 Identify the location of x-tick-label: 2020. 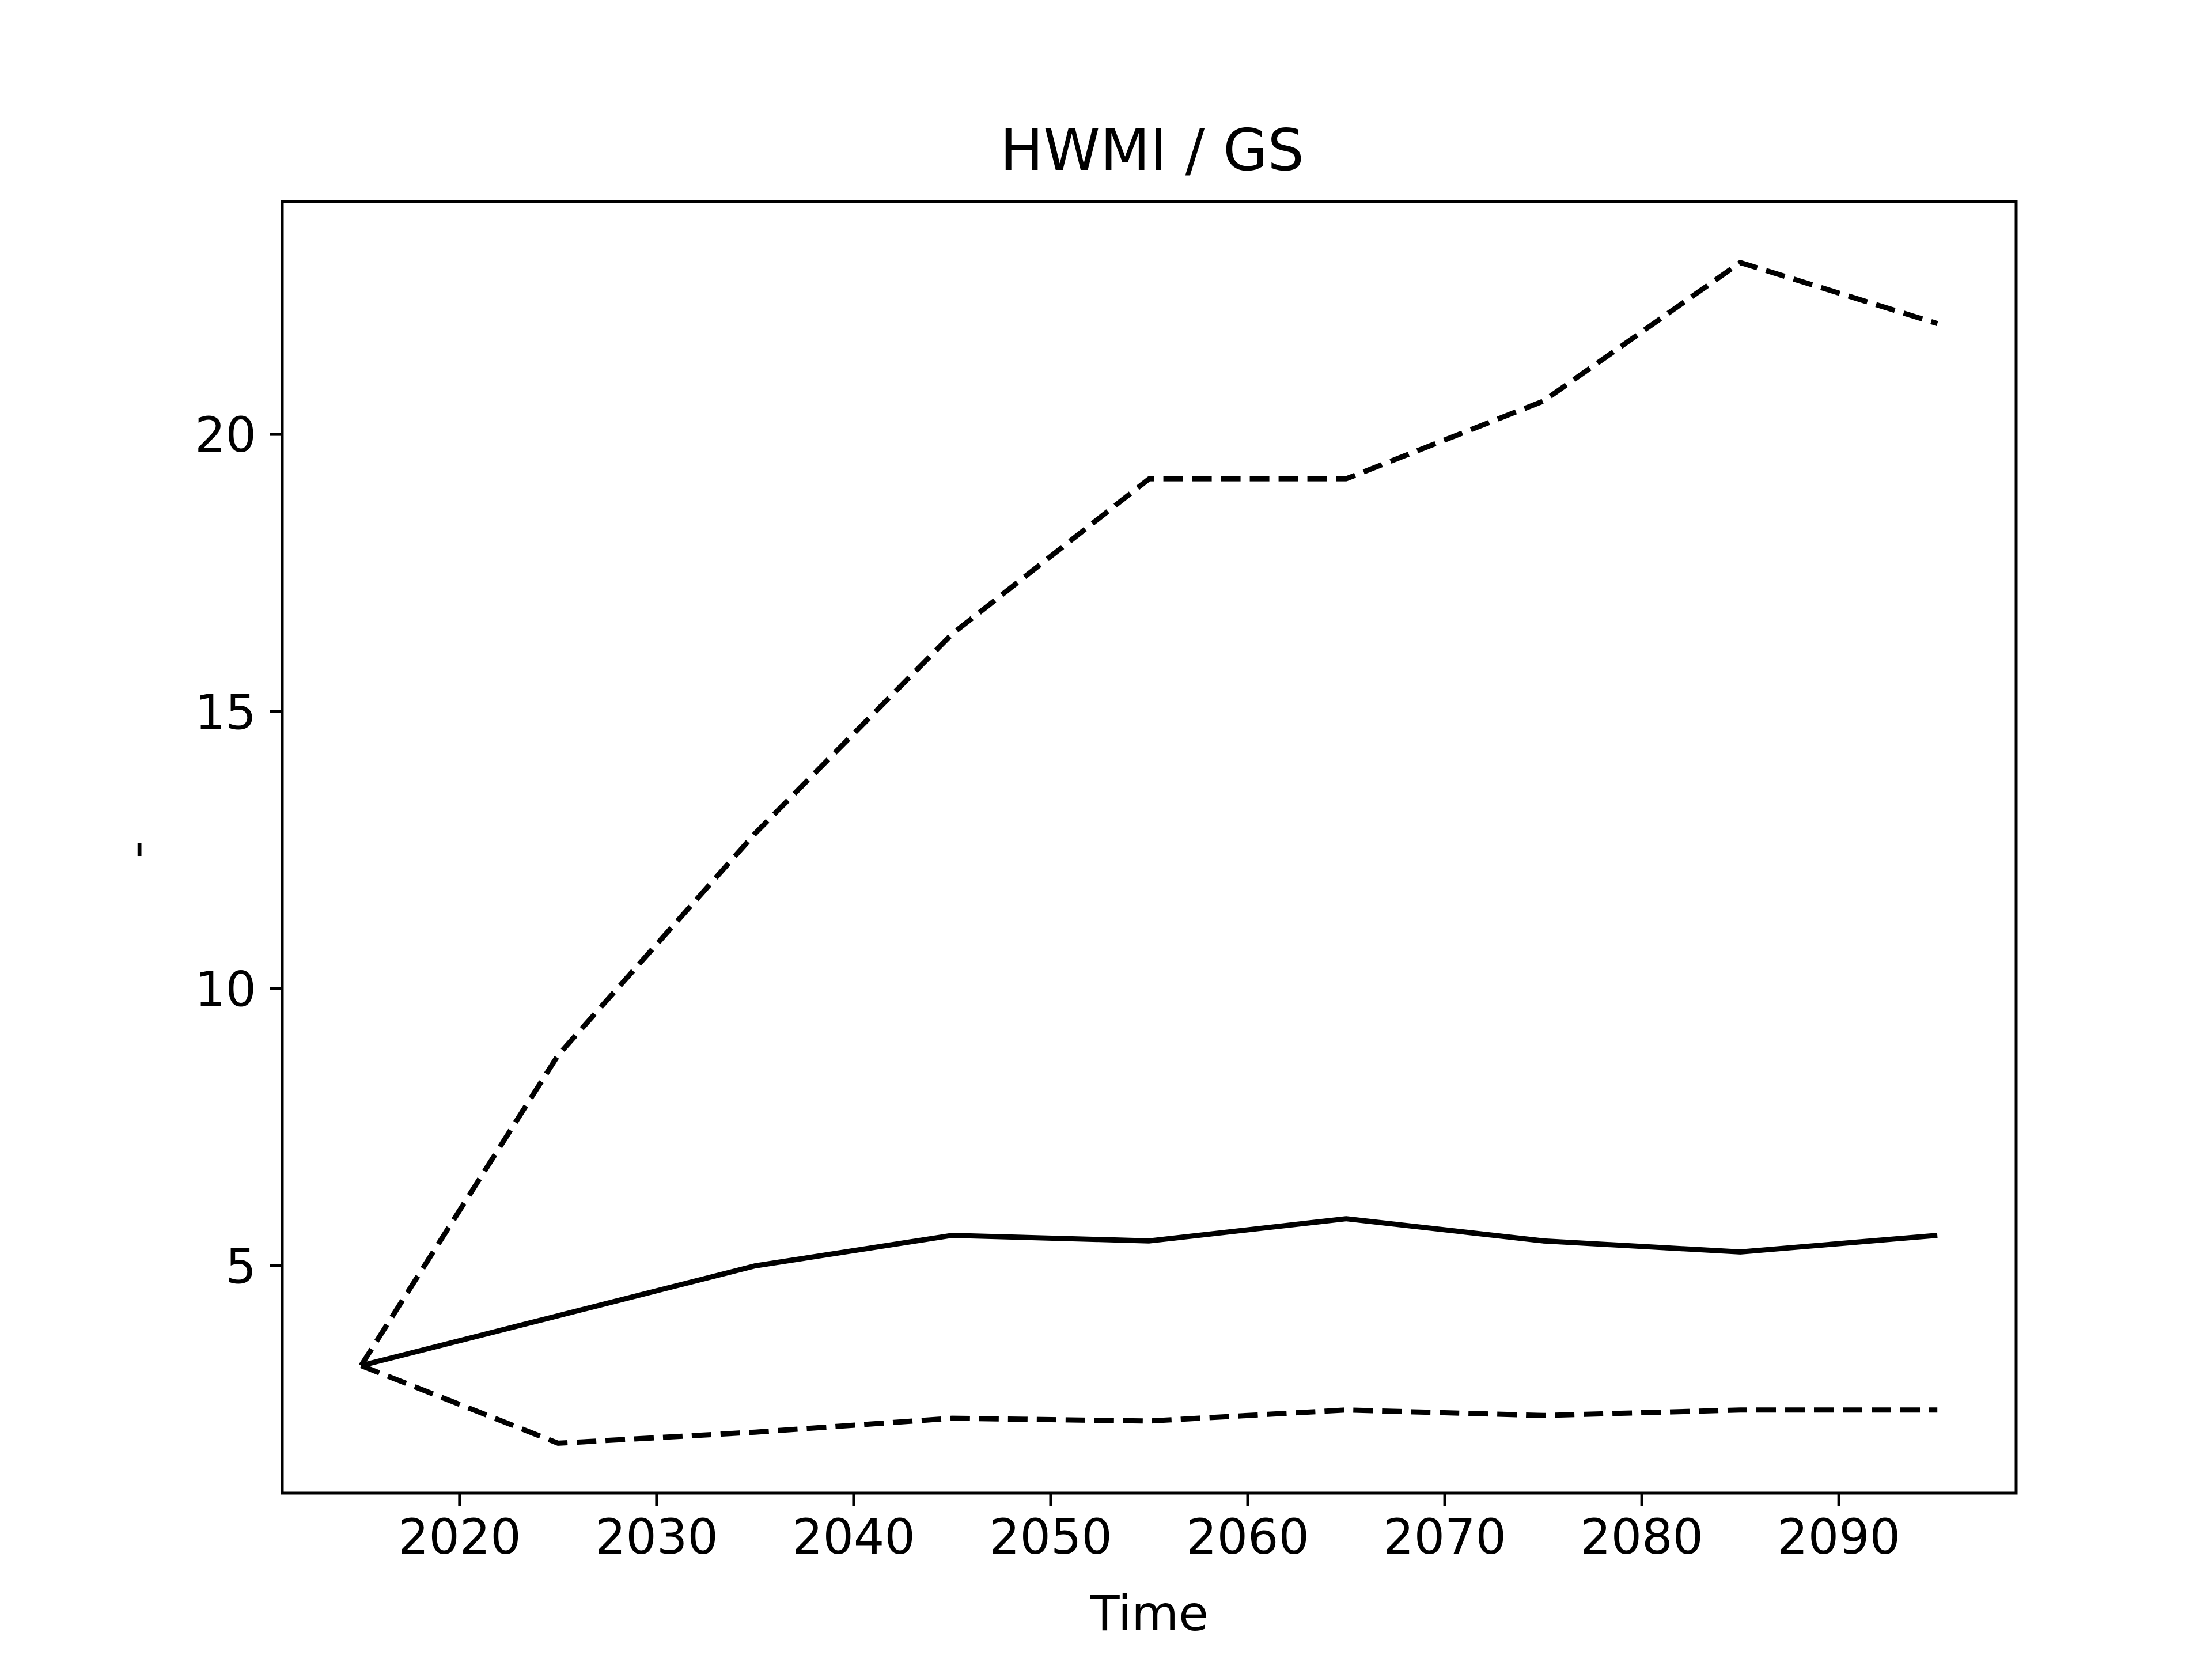
(459, 1537).